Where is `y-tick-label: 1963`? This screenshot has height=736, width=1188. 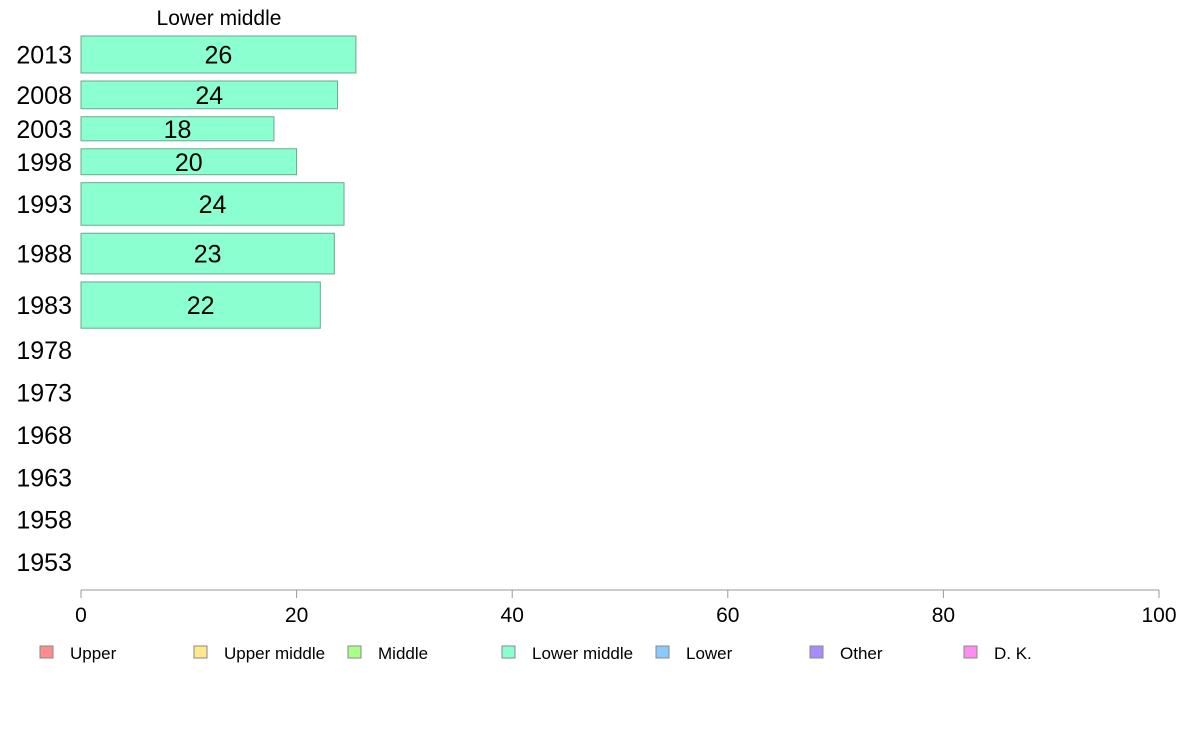 y-tick-label: 1963 is located at coordinates (44, 478).